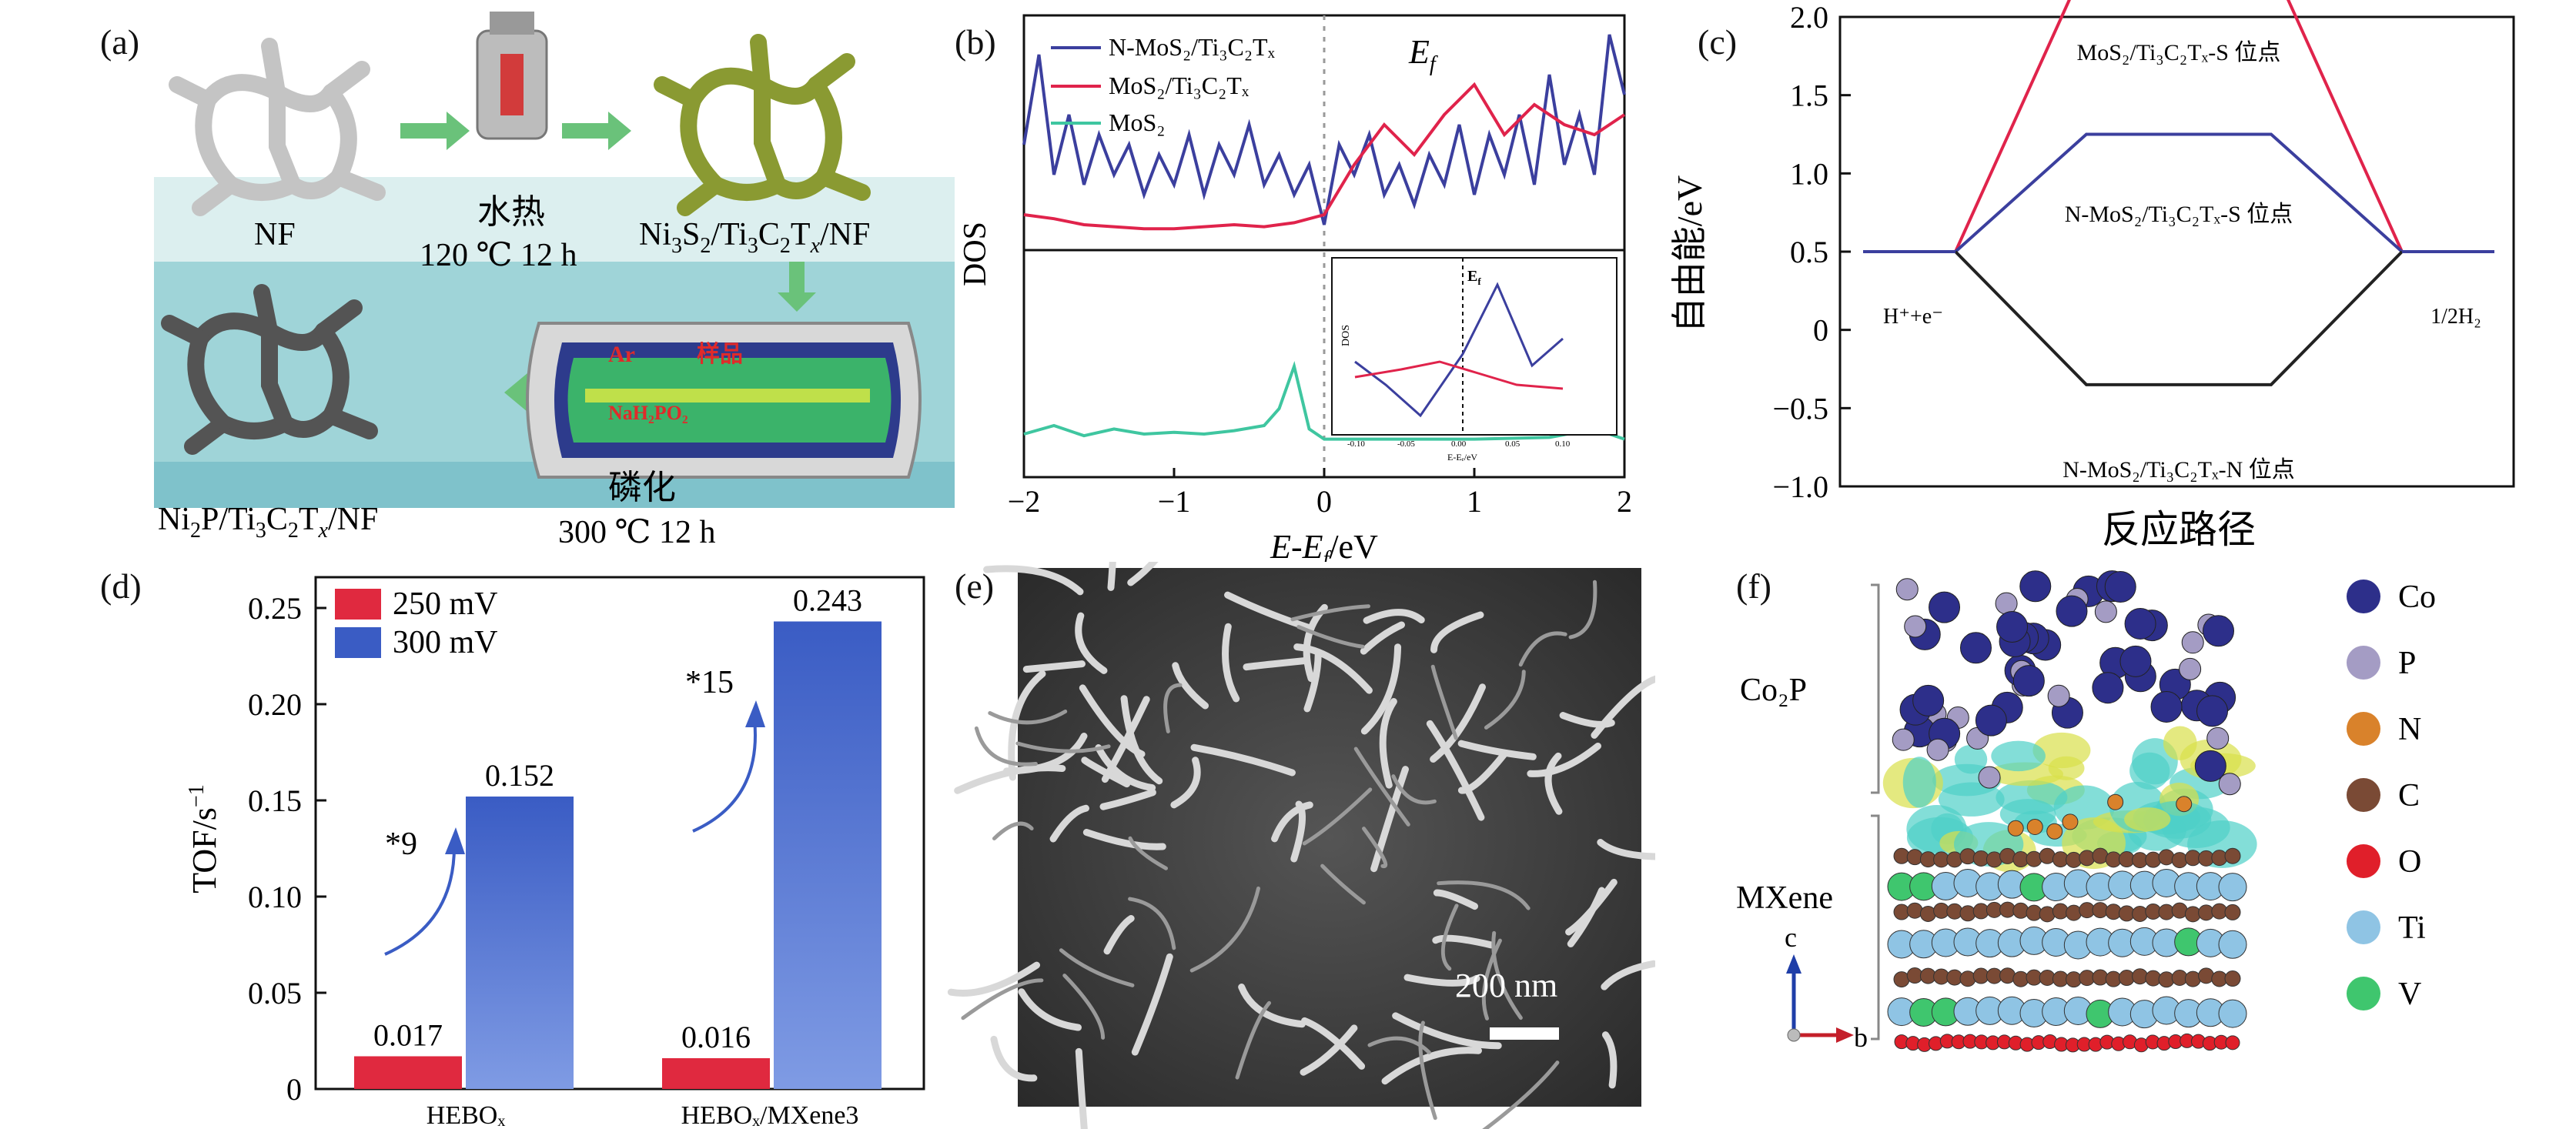 The image size is (2576, 1129). I want to click on tof-ytick: 0.25, so click(275, 608).